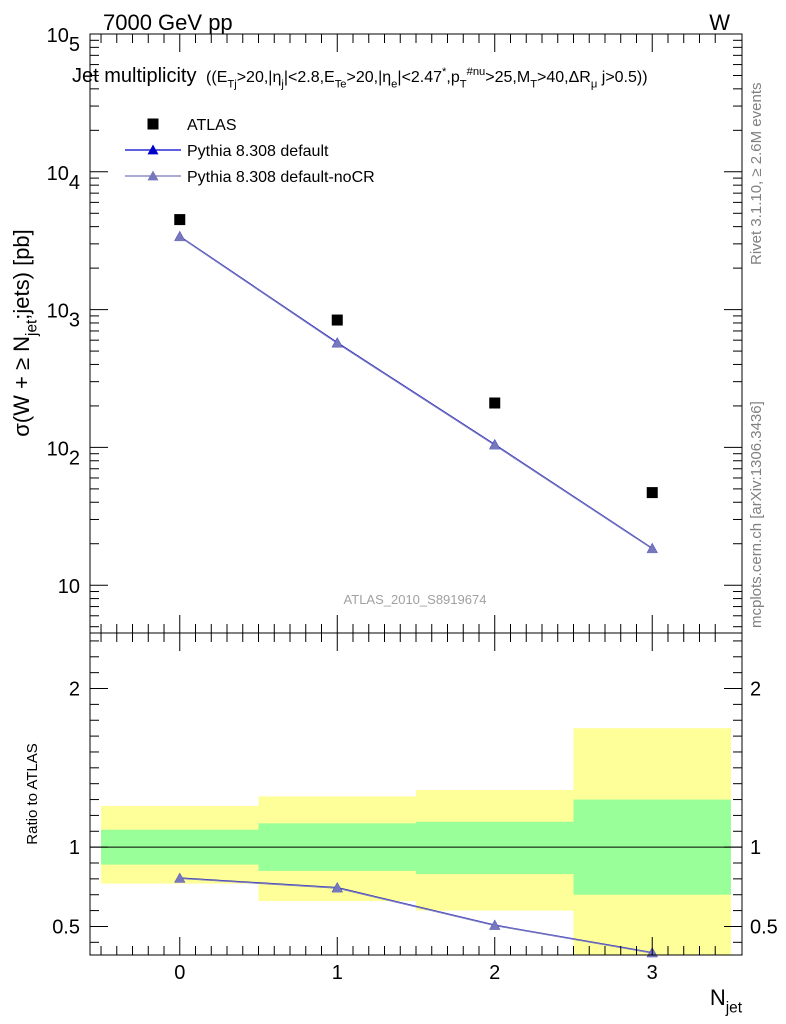  What do you see at coordinates (756, 514) in the screenshot?
I see `mcplots-label: mcplots.cern.ch [arXiv:1306.3436]` at bounding box center [756, 514].